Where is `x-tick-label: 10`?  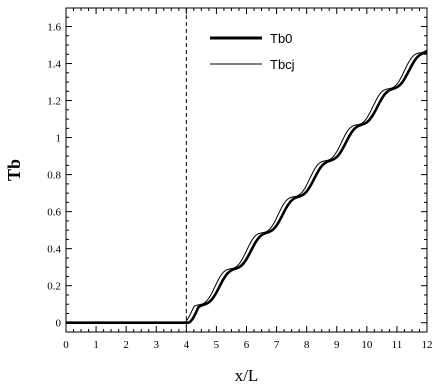 x-tick-label: 10 is located at coordinates (367, 345).